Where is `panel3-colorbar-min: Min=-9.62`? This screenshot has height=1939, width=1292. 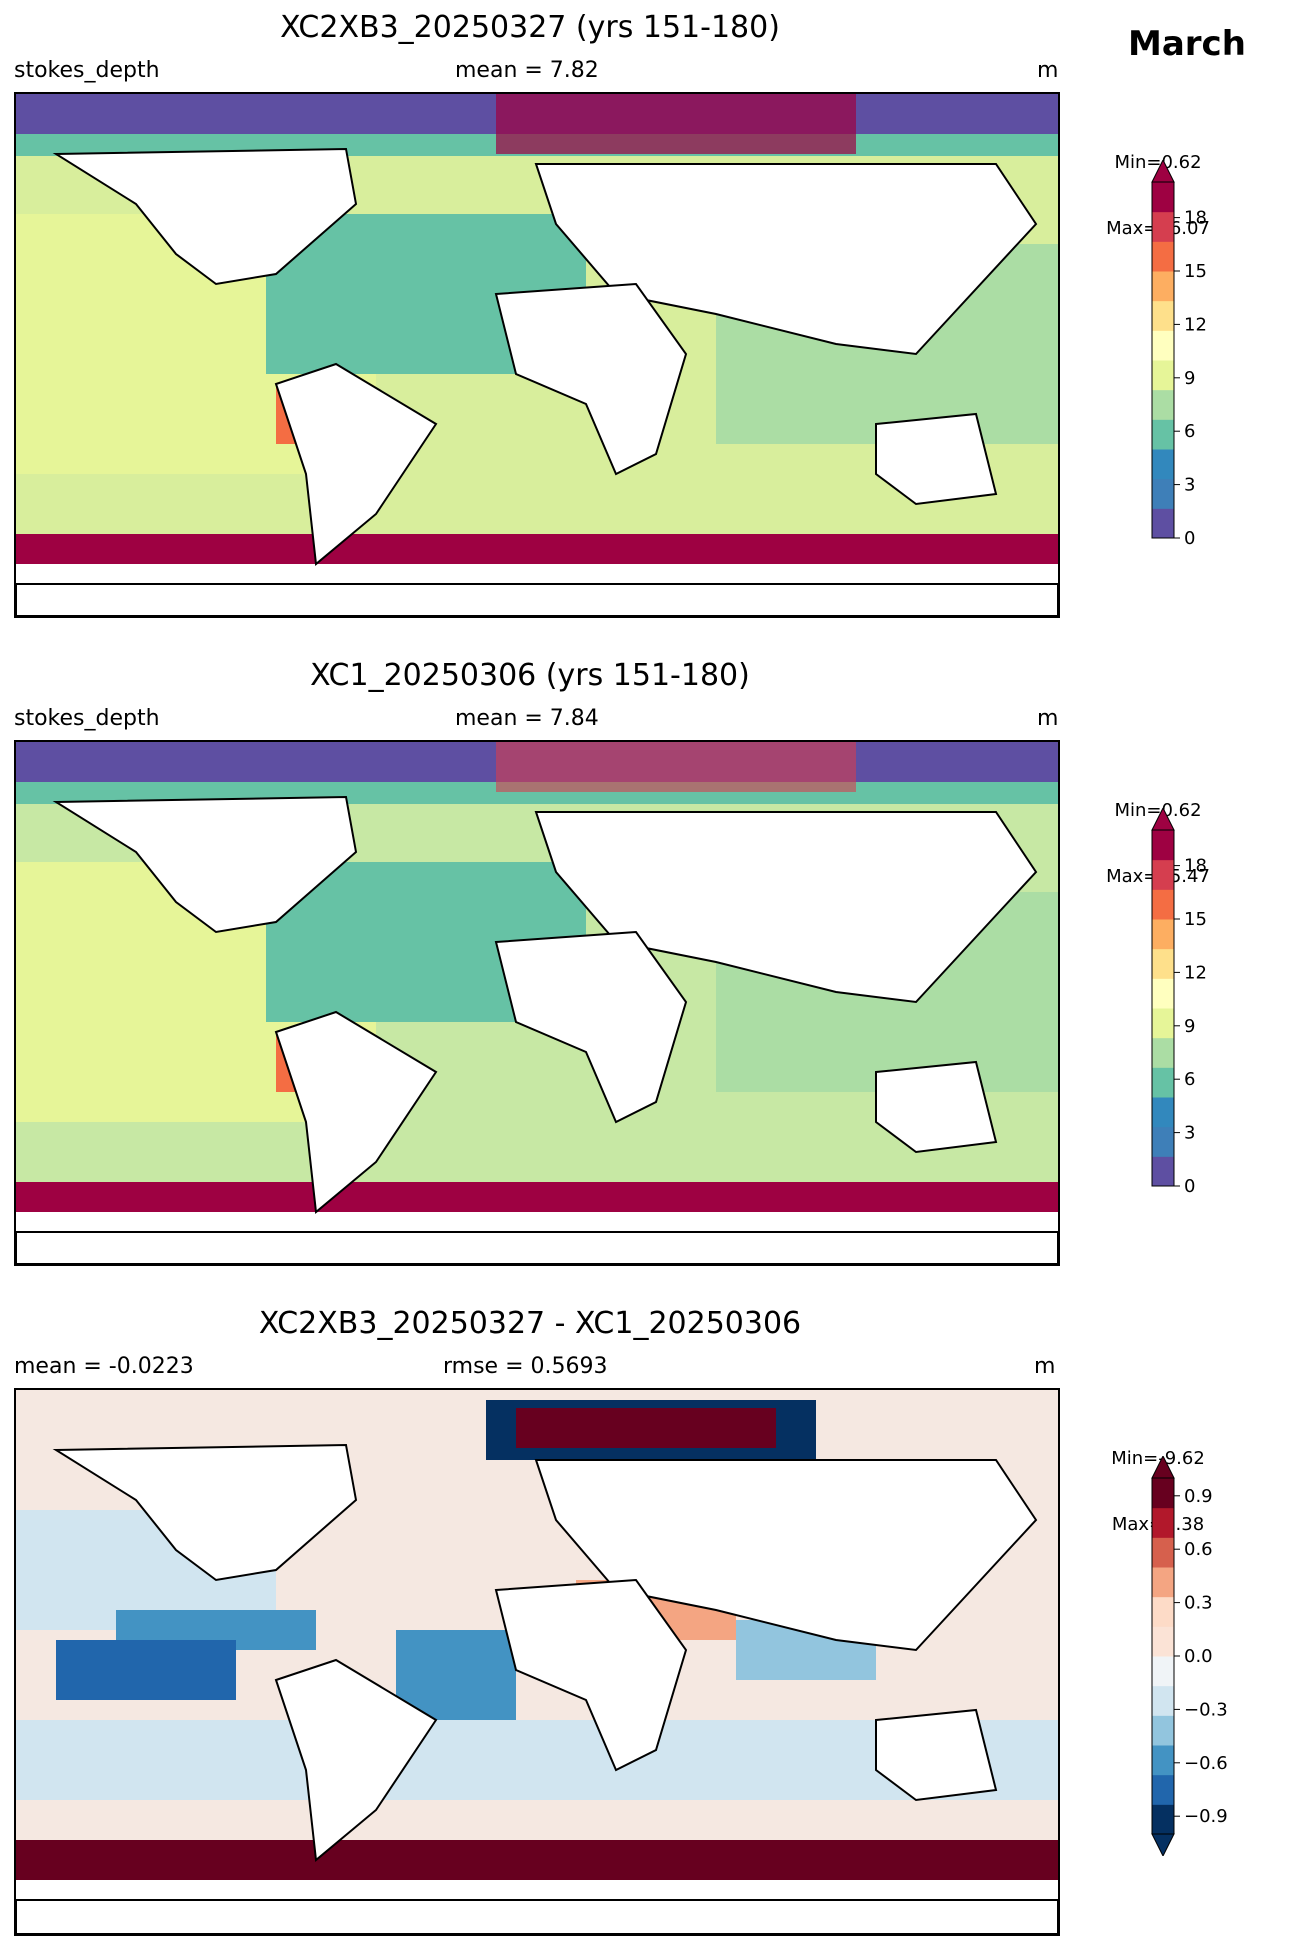 panel3-colorbar-min: Min=-9.62 is located at coordinates (1158, 1458).